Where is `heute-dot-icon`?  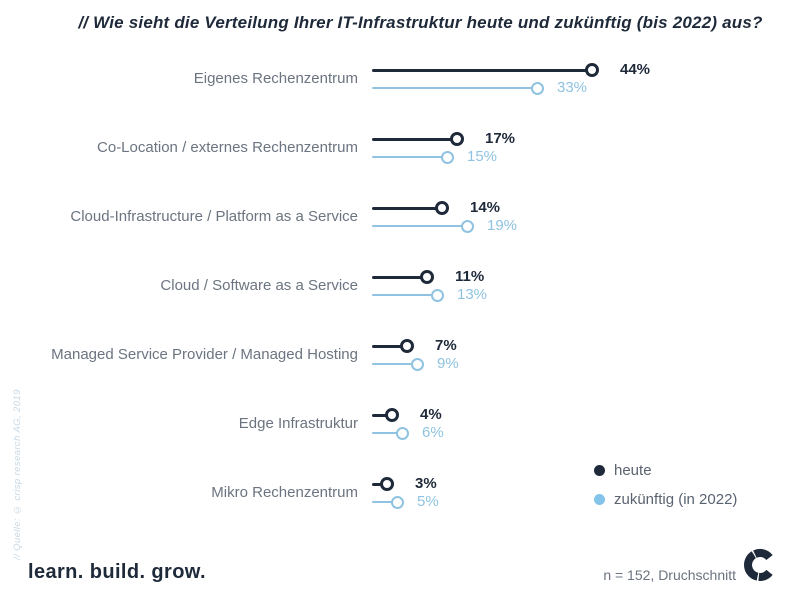
heute-dot-icon is located at coordinates (599, 470).